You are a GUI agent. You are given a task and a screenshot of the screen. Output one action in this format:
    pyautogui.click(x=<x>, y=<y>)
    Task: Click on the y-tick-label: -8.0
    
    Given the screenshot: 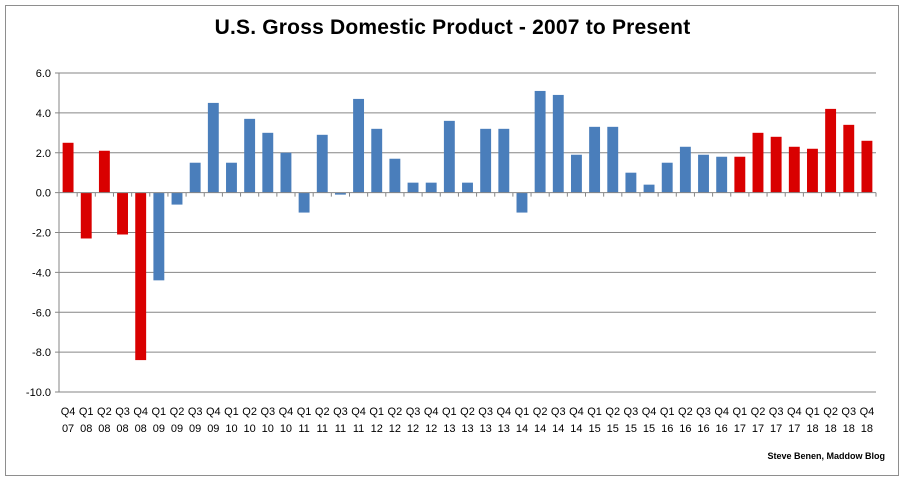 What is the action you would take?
    pyautogui.click(x=41, y=353)
    